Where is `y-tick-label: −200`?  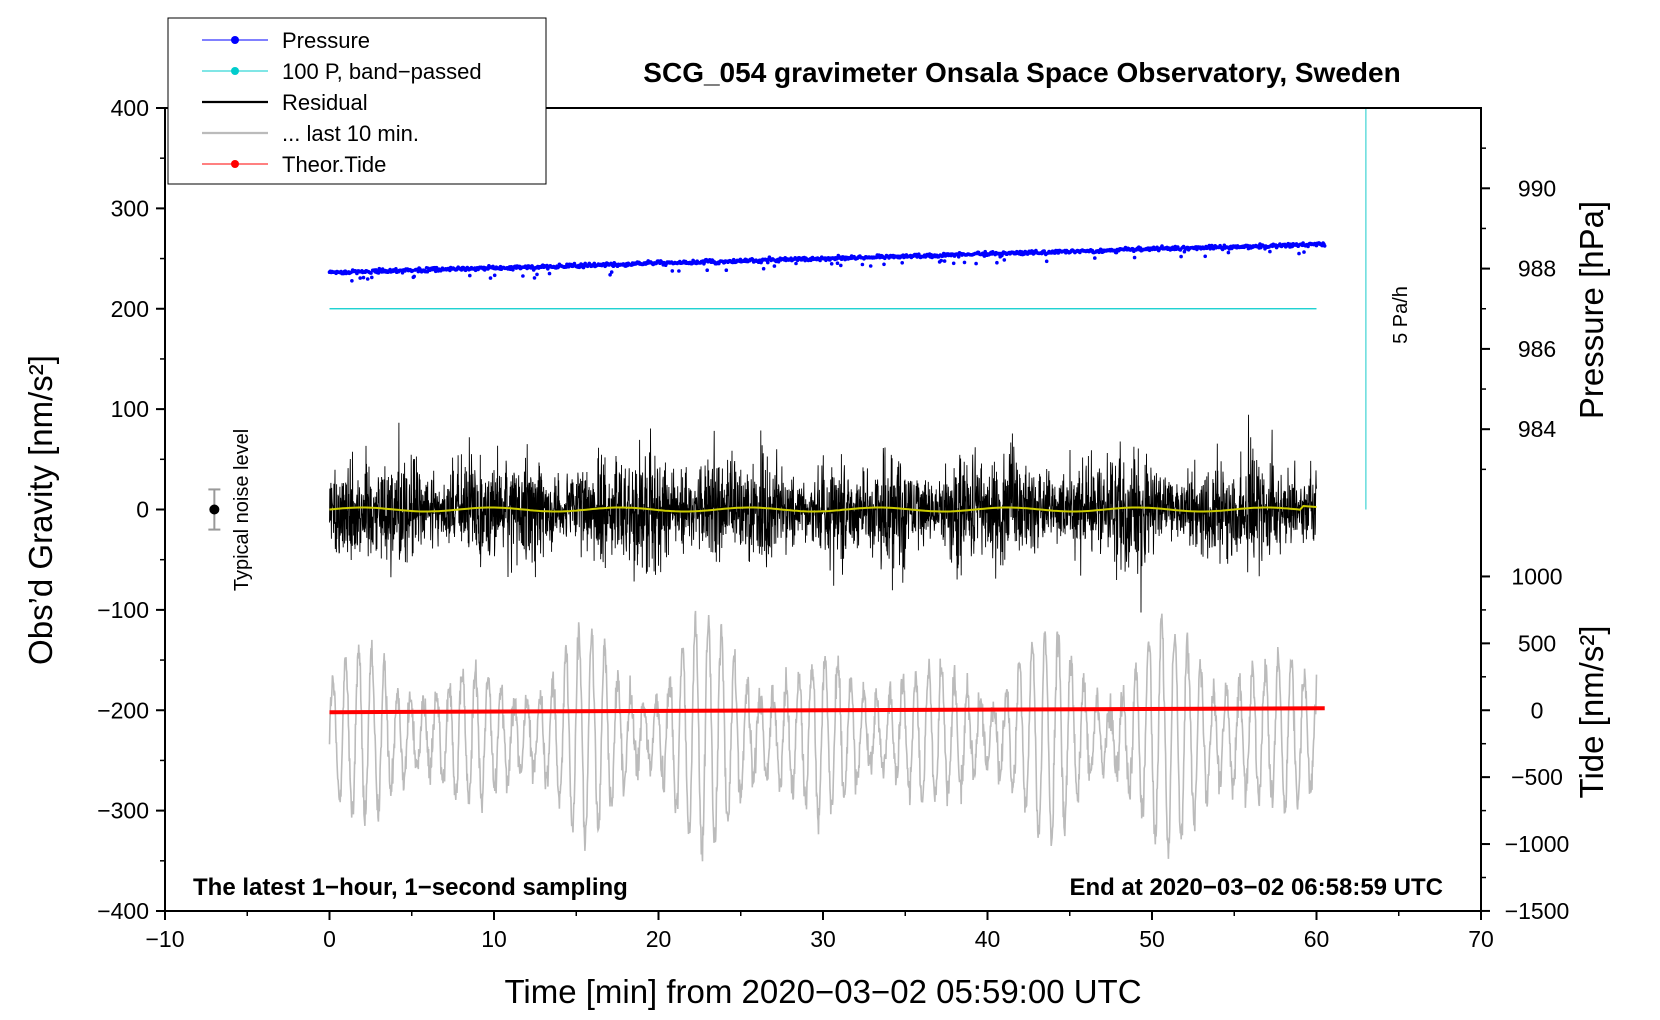 y-tick-label: −200 is located at coordinates (123, 710).